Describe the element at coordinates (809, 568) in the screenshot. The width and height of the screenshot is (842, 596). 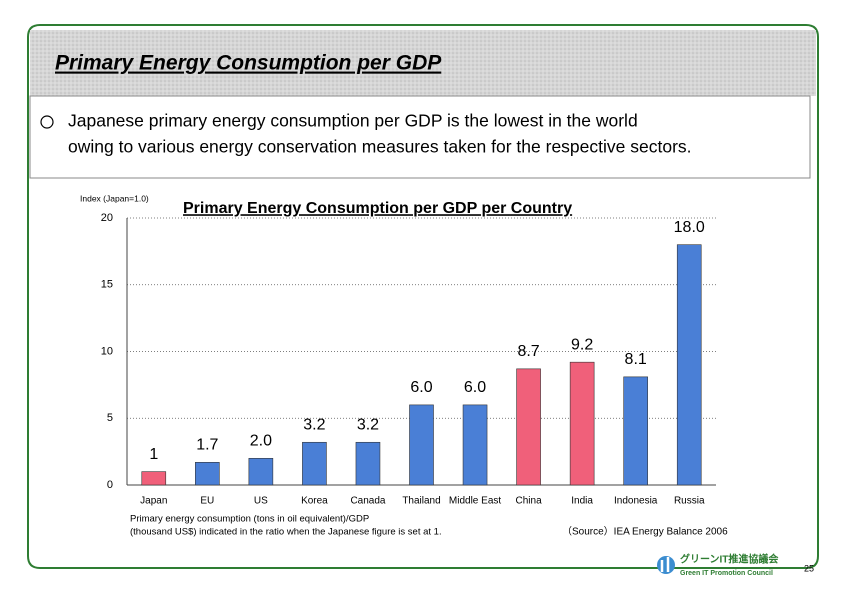
I see `page-number: 25` at that location.